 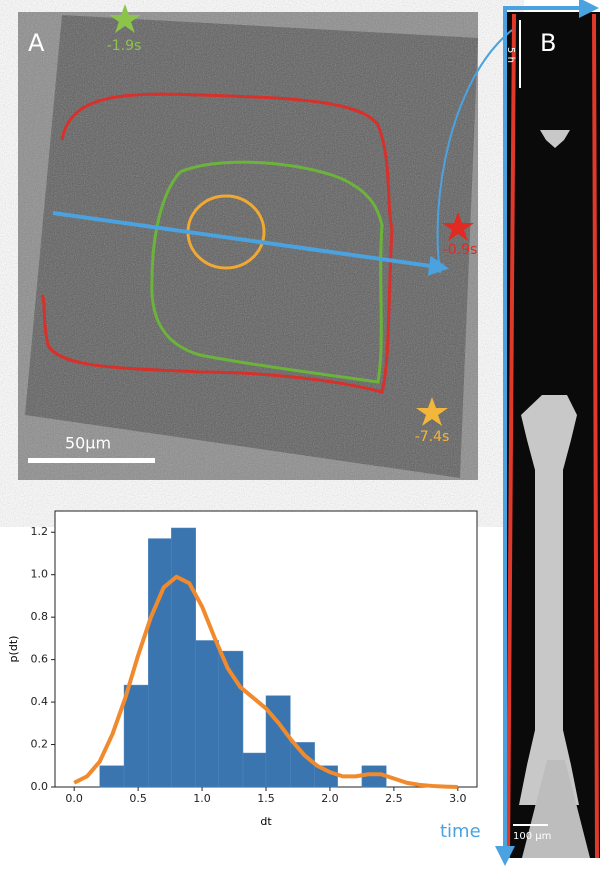 I want to click on y-tick-label: 0.0, so click(x=40, y=786).